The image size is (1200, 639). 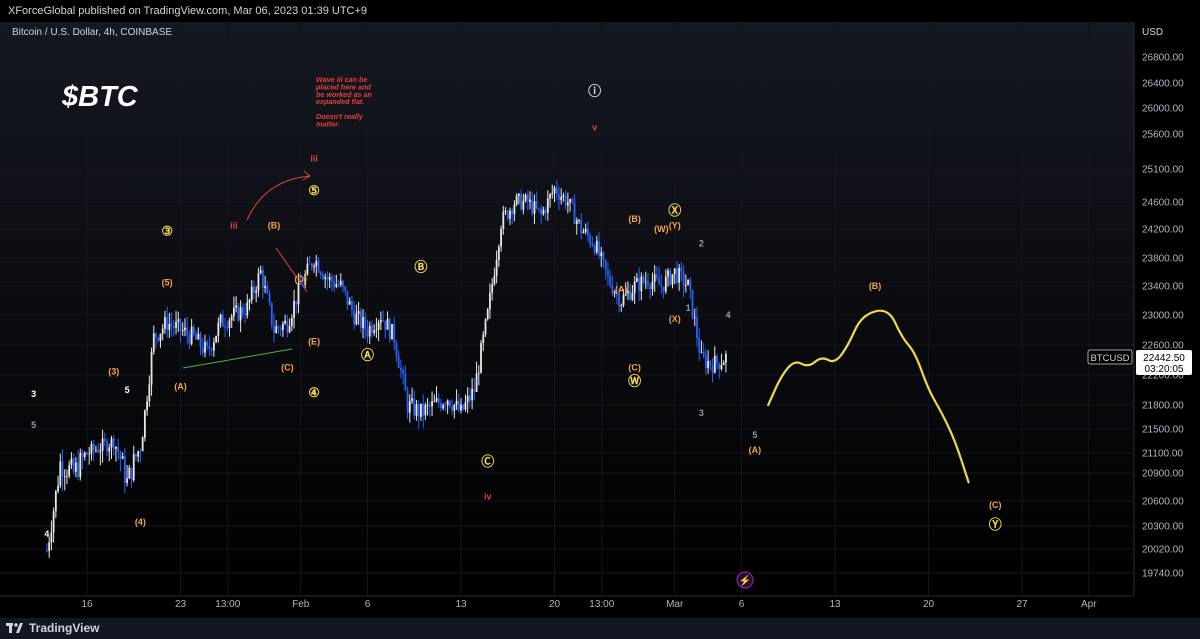 What do you see at coordinates (287, 368) in the screenshot?
I see `wave-label: (C)` at bounding box center [287, 368].